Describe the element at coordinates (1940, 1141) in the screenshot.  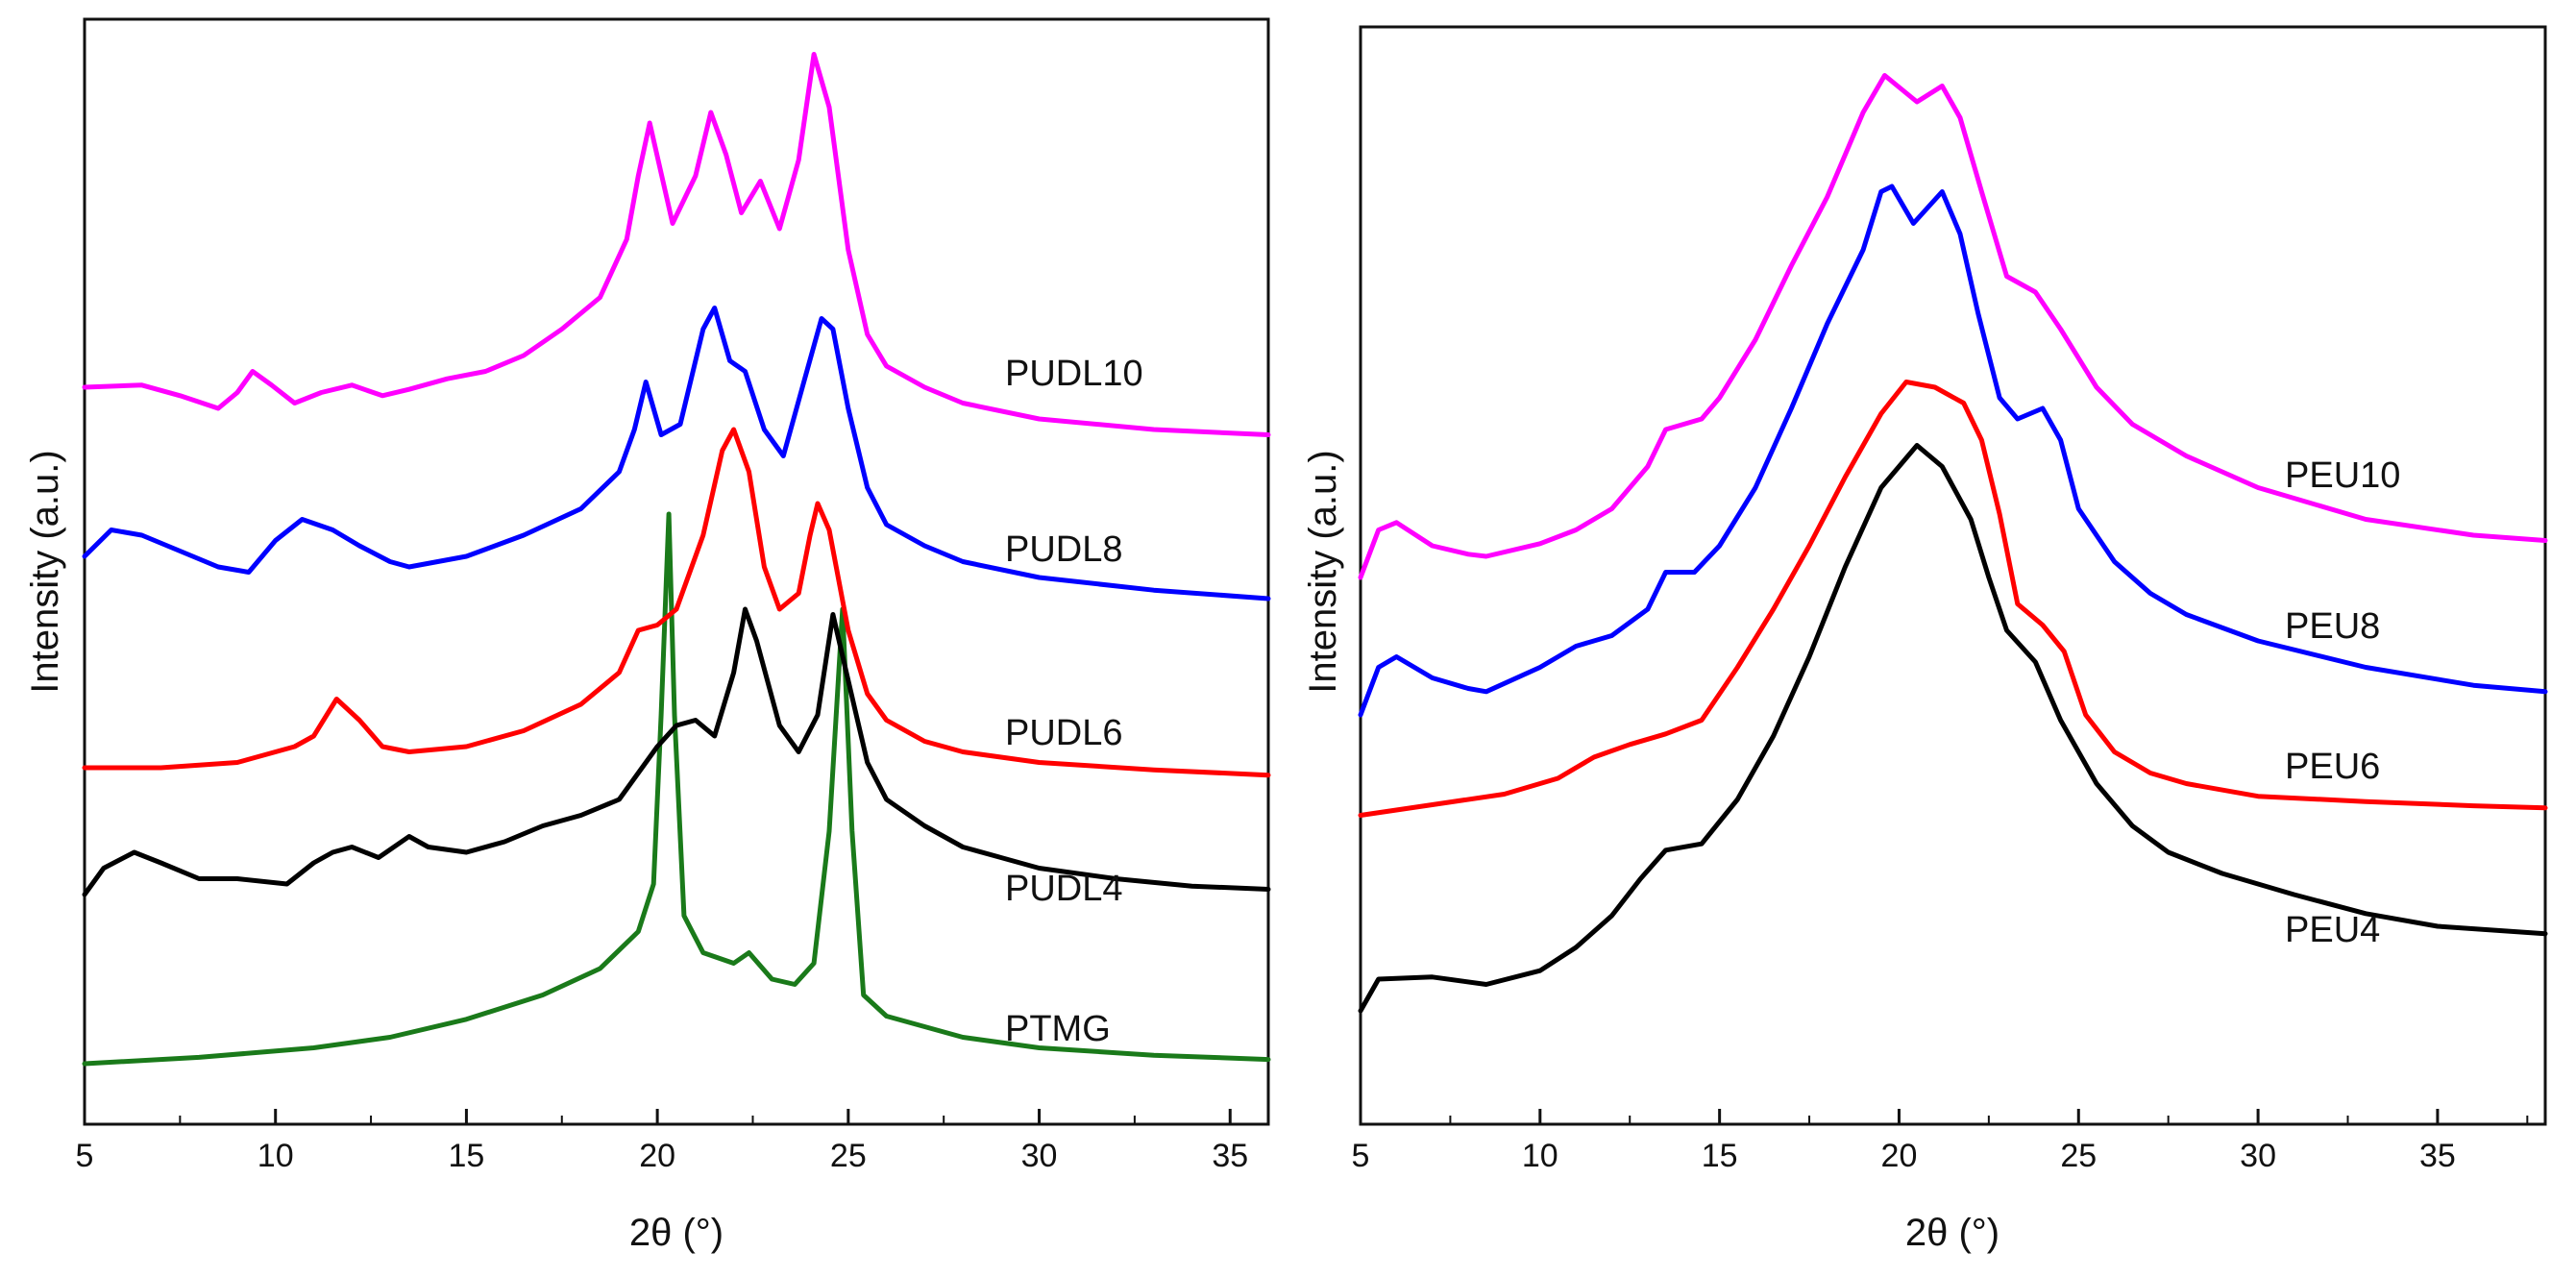
I see `right-x-axis-ticks: 5 10 15 20 25 30 35` at that location.